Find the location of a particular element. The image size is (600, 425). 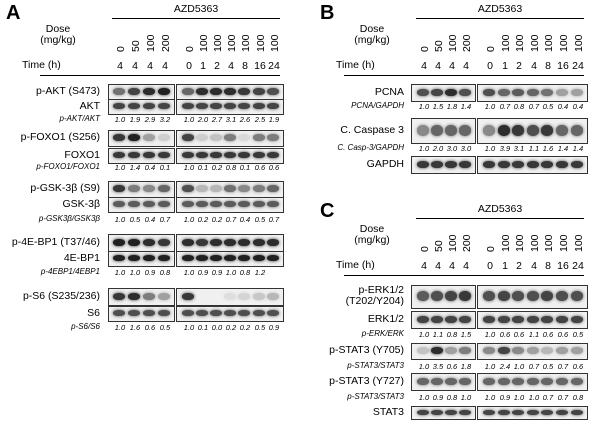

panel-b-blot-strip is located at coordinates (443, 165).